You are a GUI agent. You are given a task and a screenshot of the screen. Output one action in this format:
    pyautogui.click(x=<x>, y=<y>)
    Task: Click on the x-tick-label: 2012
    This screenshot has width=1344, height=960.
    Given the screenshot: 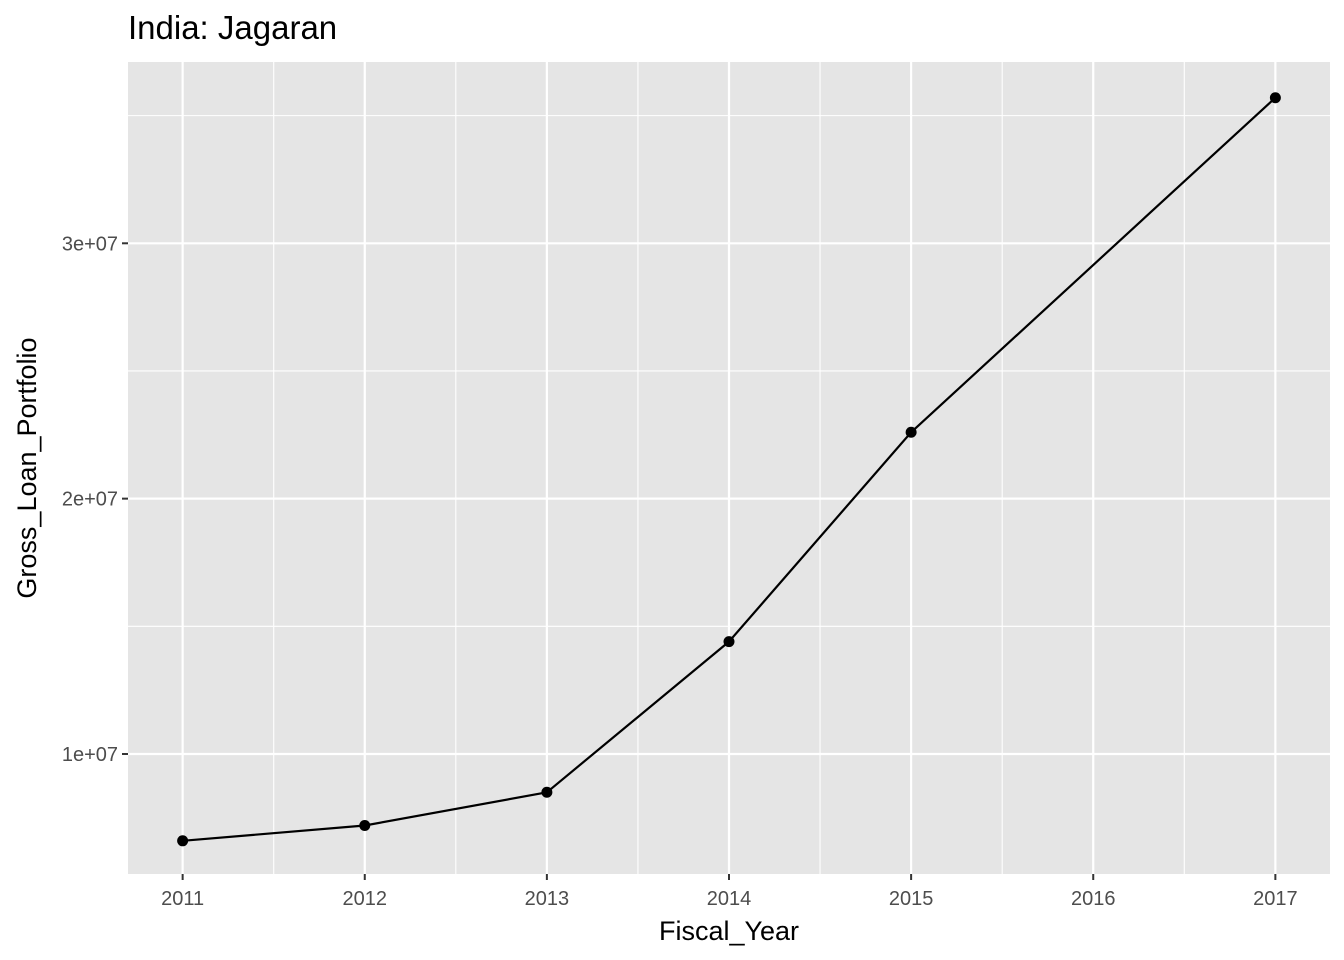 What is the action you would take?
    pyautogui.click(x=365, y=899)
    